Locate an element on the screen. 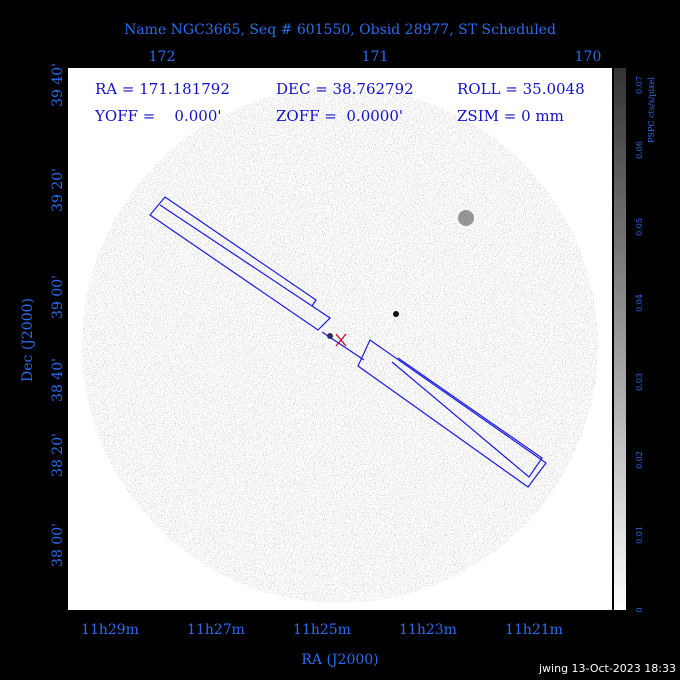  colorbar-tick-label: 0.02 is located at coordinates (639, 460).